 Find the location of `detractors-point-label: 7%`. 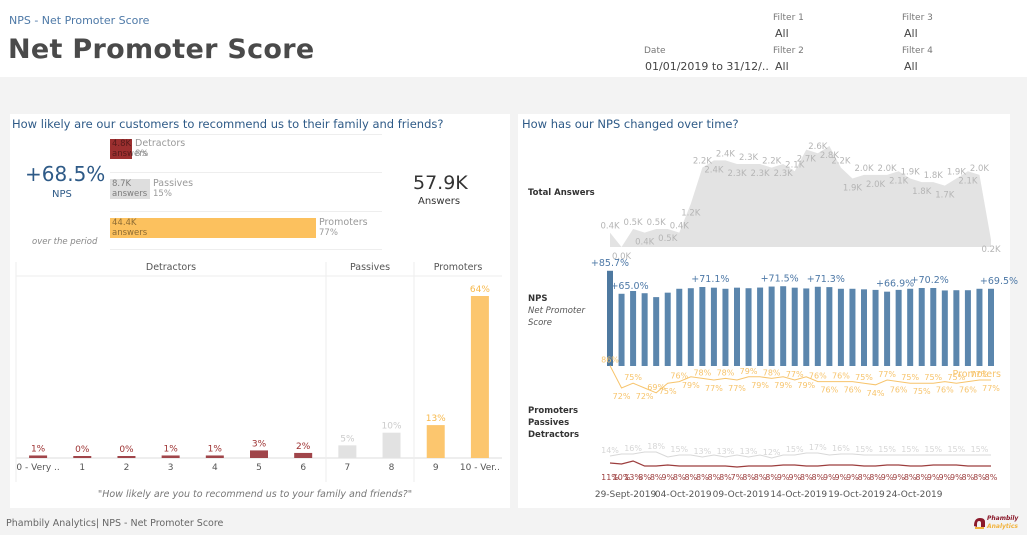

detractors-point-label: 7% is located at coordinates (737, 477).